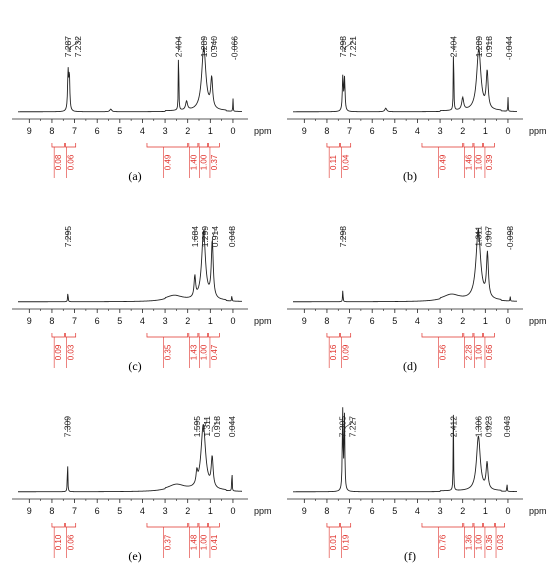 The height and width of the screenshot is (567, 550). I want to click on integral-value: 0.19, so click(346, 542).